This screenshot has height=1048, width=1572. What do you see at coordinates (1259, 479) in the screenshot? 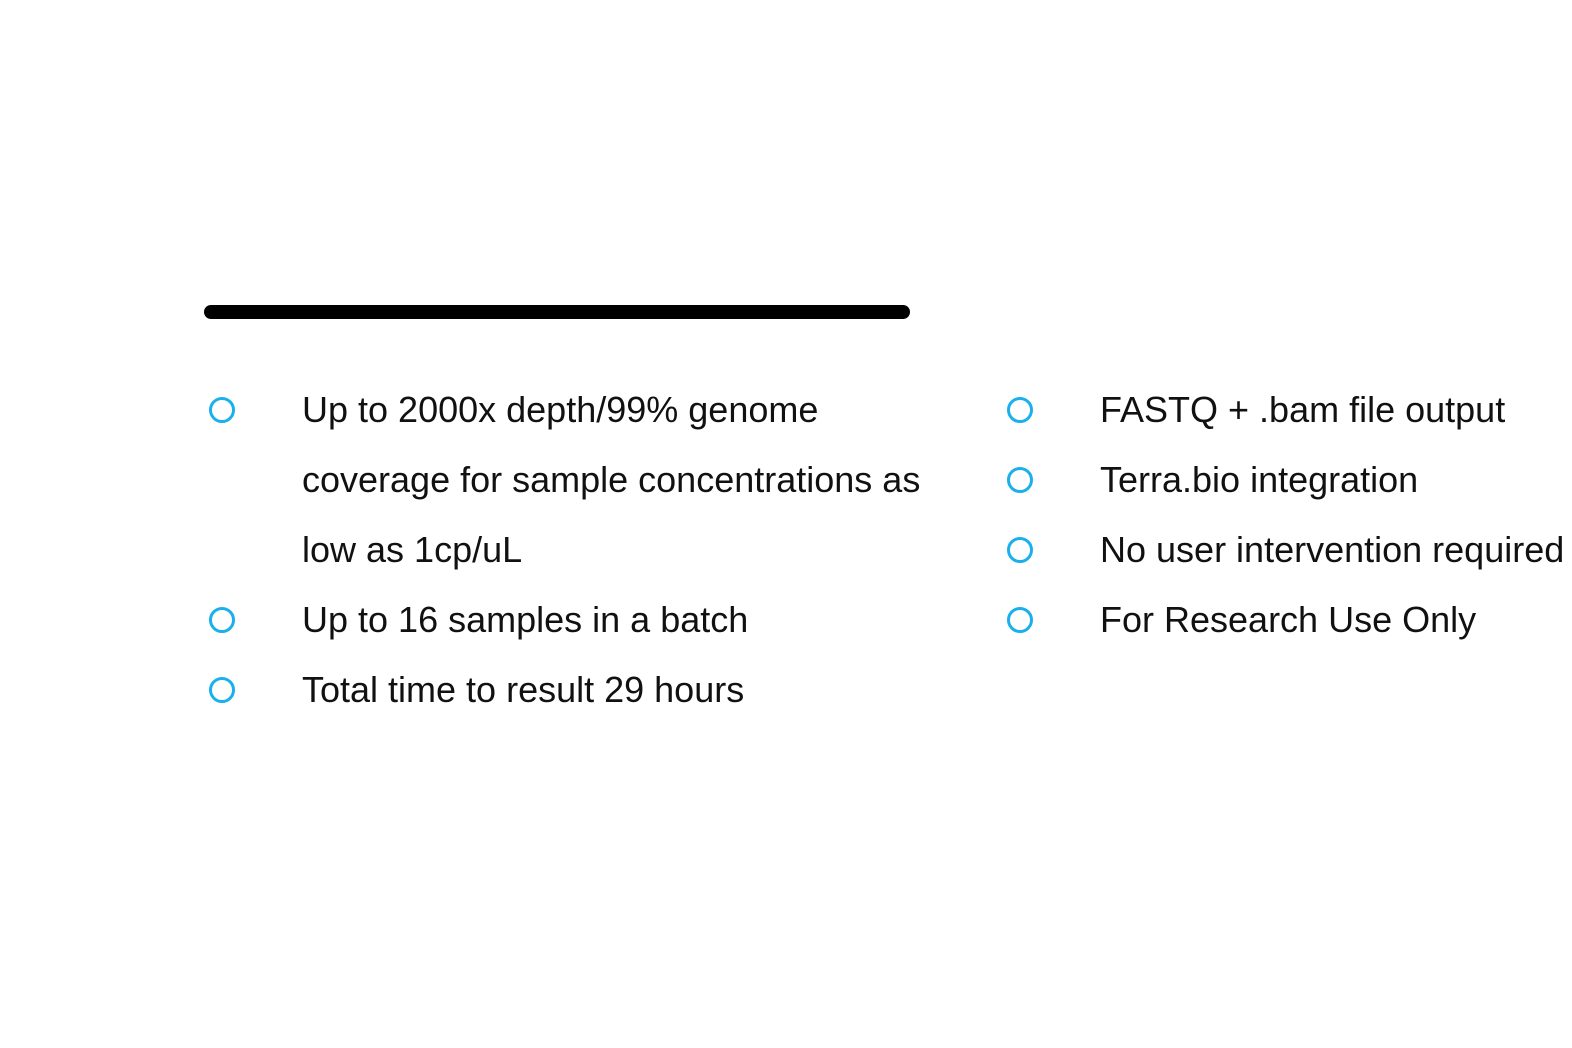
I see `list-item-text: Terra.bio integration` at bounding box center [1259, 479].